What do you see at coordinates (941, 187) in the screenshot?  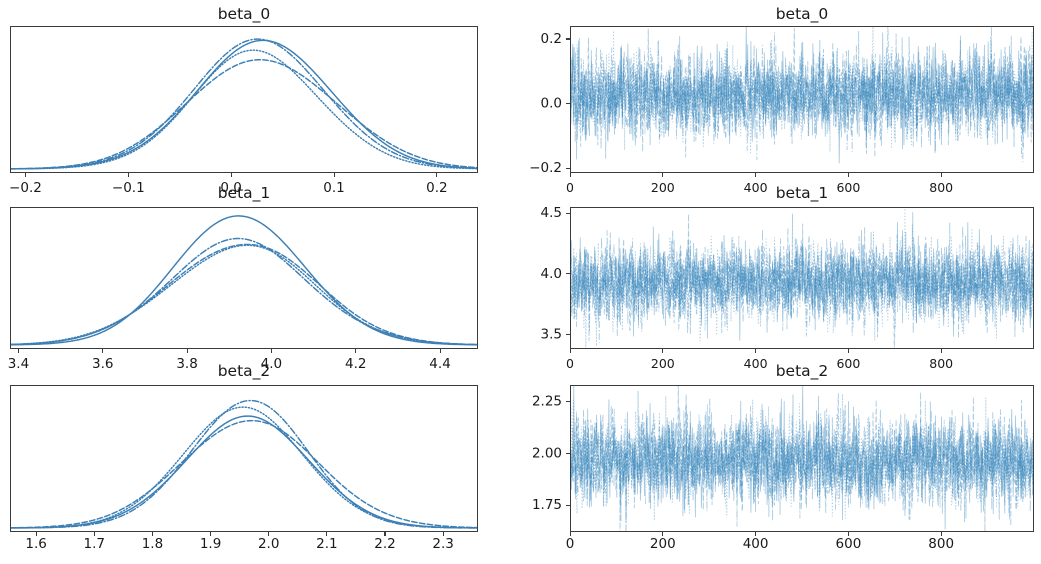 I see `x-tick-label: 800` at bounding box center [941, 187].